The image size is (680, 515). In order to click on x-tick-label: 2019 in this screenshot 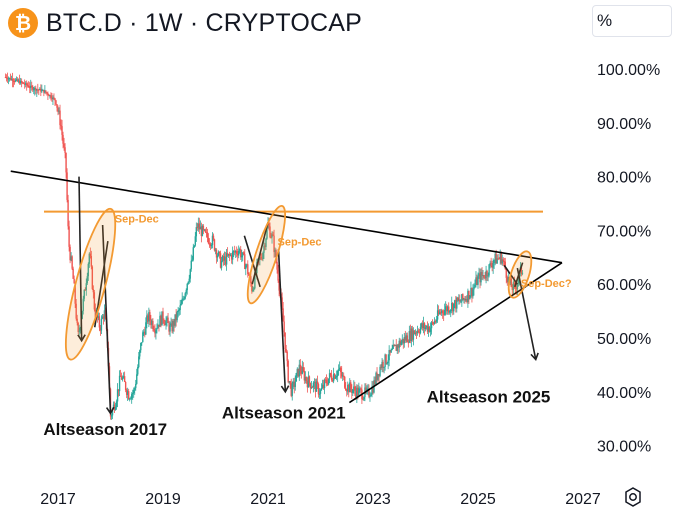, I will do `click(163, 499)`.